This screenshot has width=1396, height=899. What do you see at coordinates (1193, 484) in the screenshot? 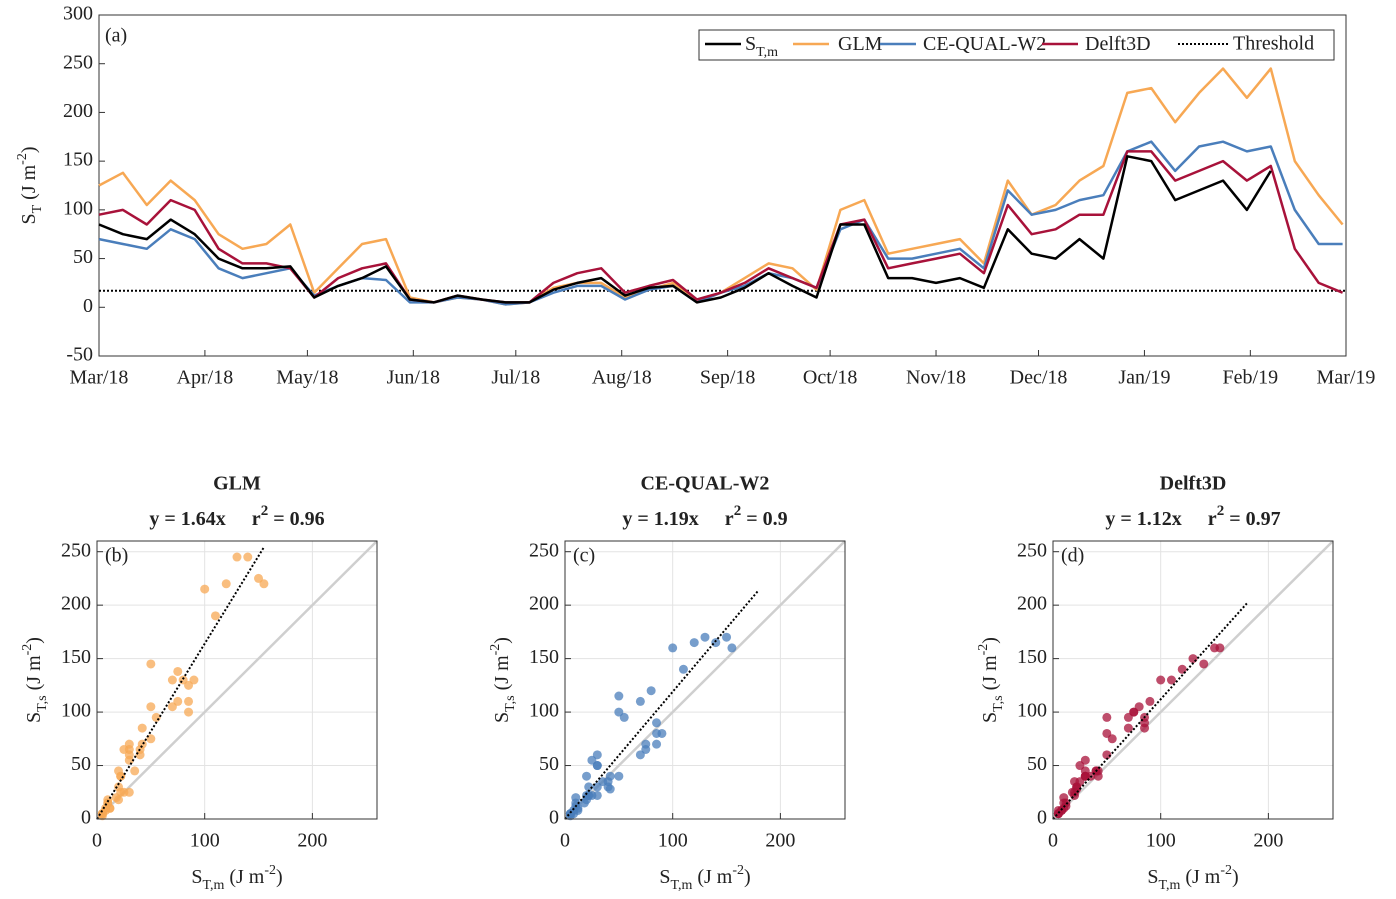
I see `chart-title: Delft3D` at bounding box center [1193, 484].